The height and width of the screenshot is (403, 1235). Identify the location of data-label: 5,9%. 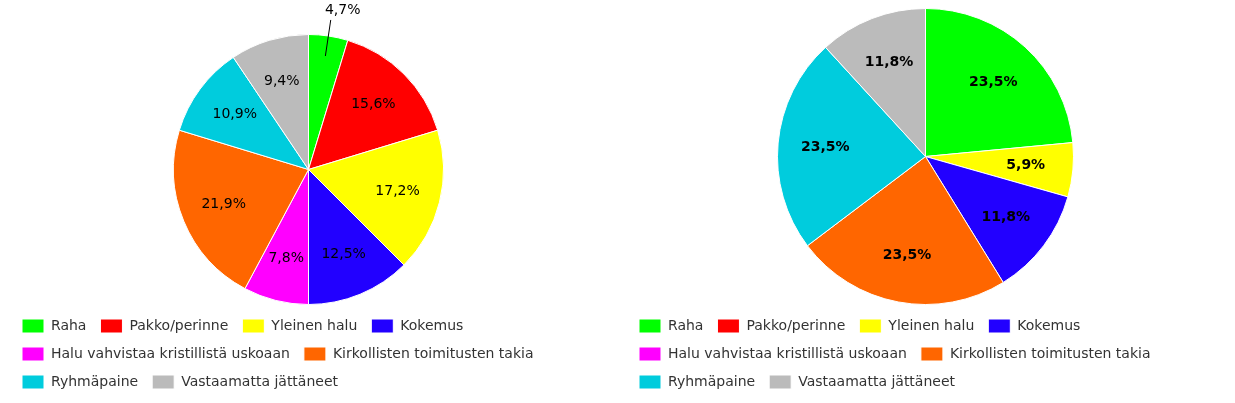
(1026, 164).